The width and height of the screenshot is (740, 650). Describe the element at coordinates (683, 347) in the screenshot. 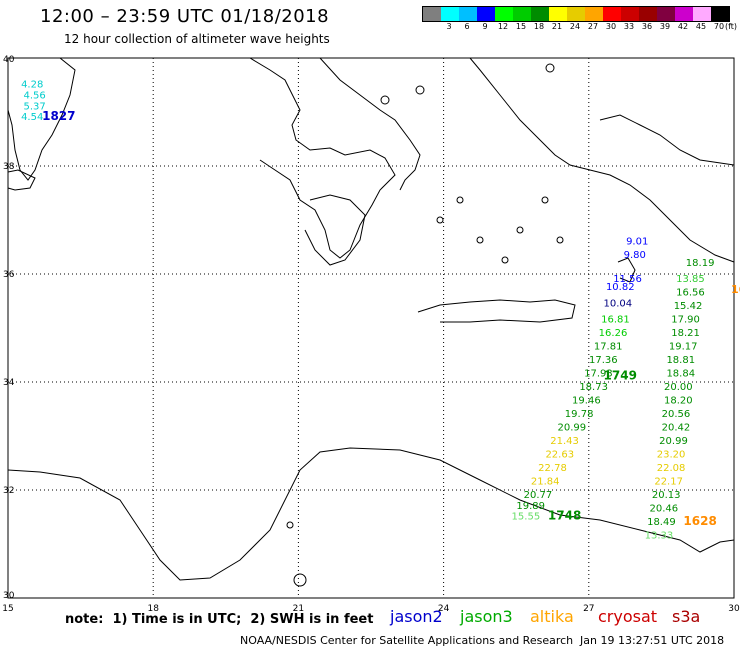

I see `swh-value-label: 19.17` at that location.